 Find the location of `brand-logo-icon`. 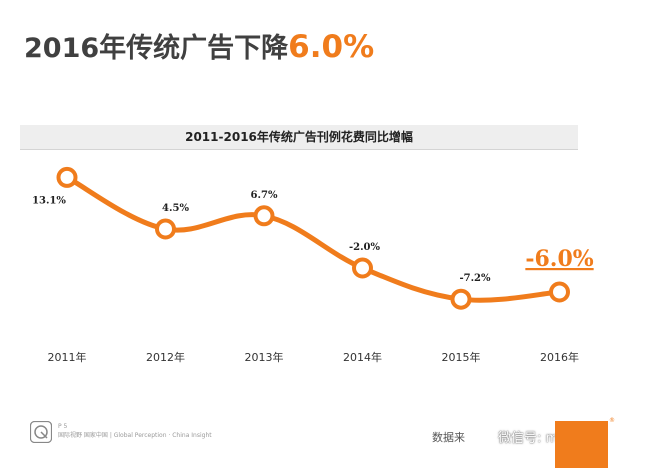

brand-logo-icon is located at coordinates (41, 432).